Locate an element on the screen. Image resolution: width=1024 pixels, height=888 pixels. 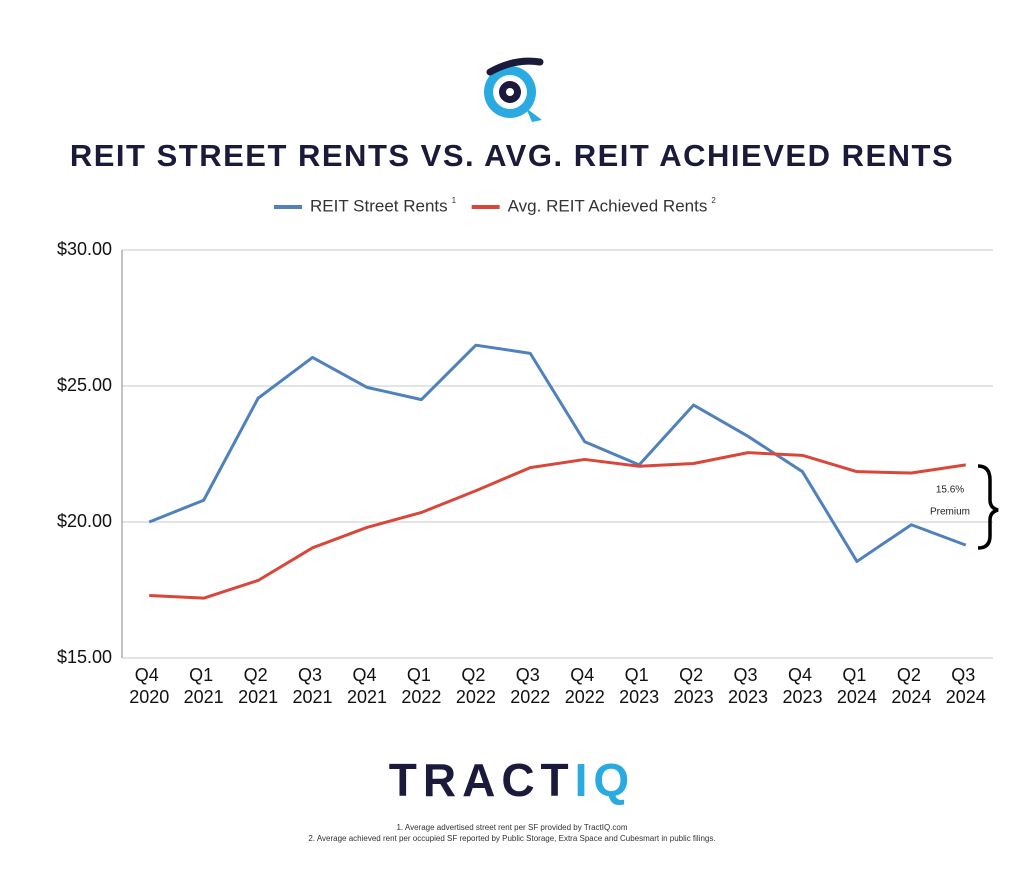
x-tick-label: Q1 2024 is located at coordinates (857, 686).